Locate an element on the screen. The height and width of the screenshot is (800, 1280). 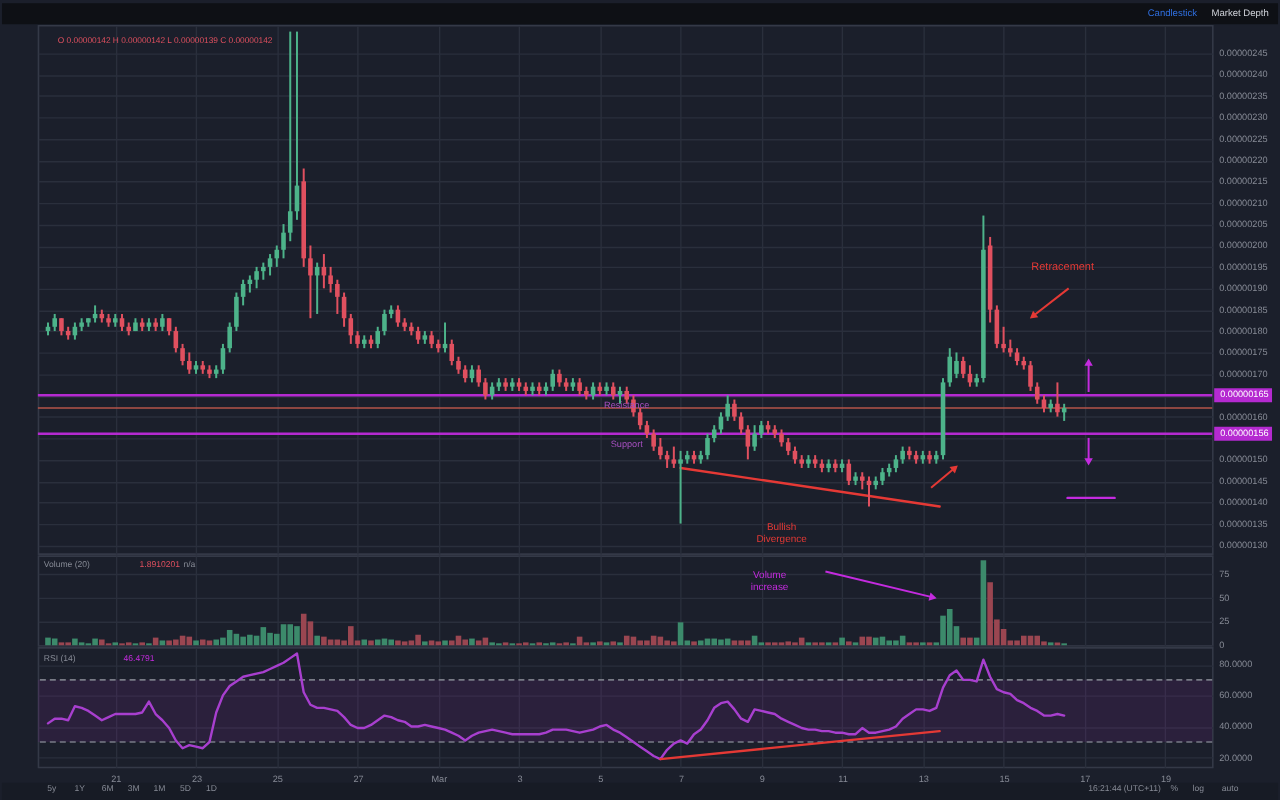
line-series is located at coordinates (556, 706).